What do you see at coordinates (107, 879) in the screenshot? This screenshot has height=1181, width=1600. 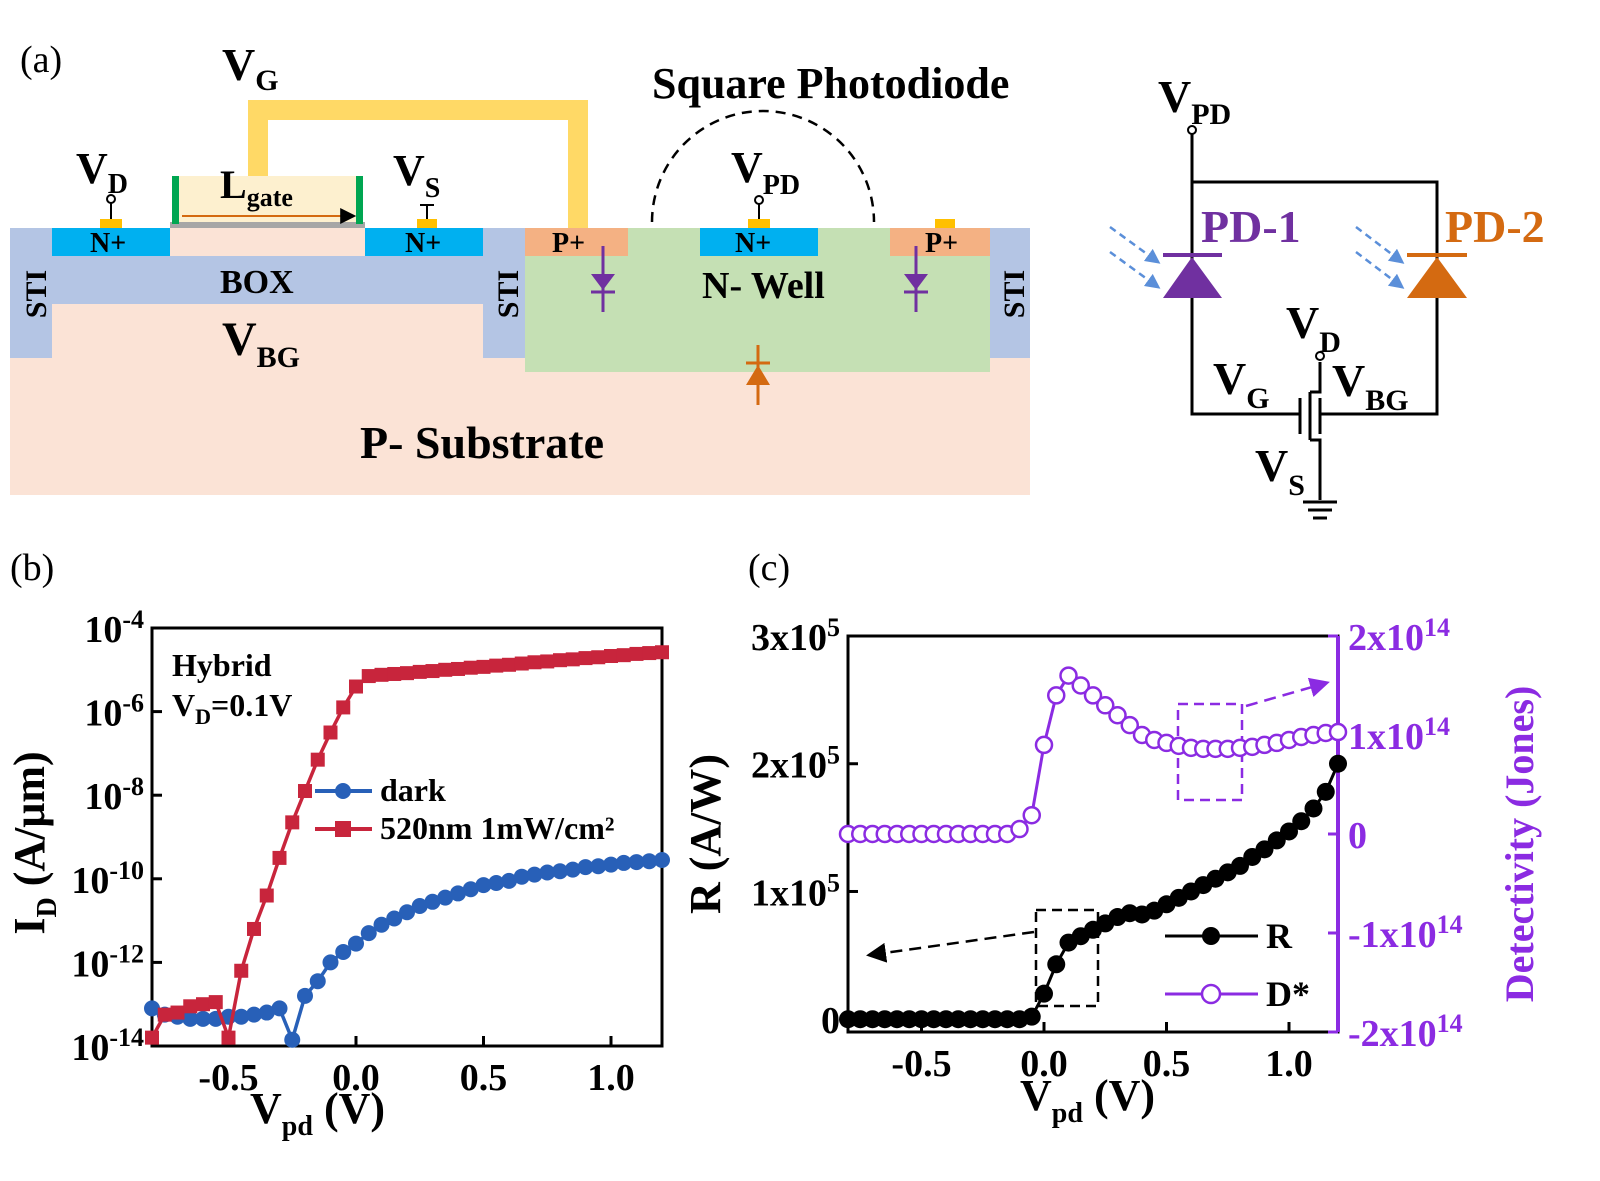 I see `chart-b-ytick-label: 10-10` at bounding box center [107, 879].